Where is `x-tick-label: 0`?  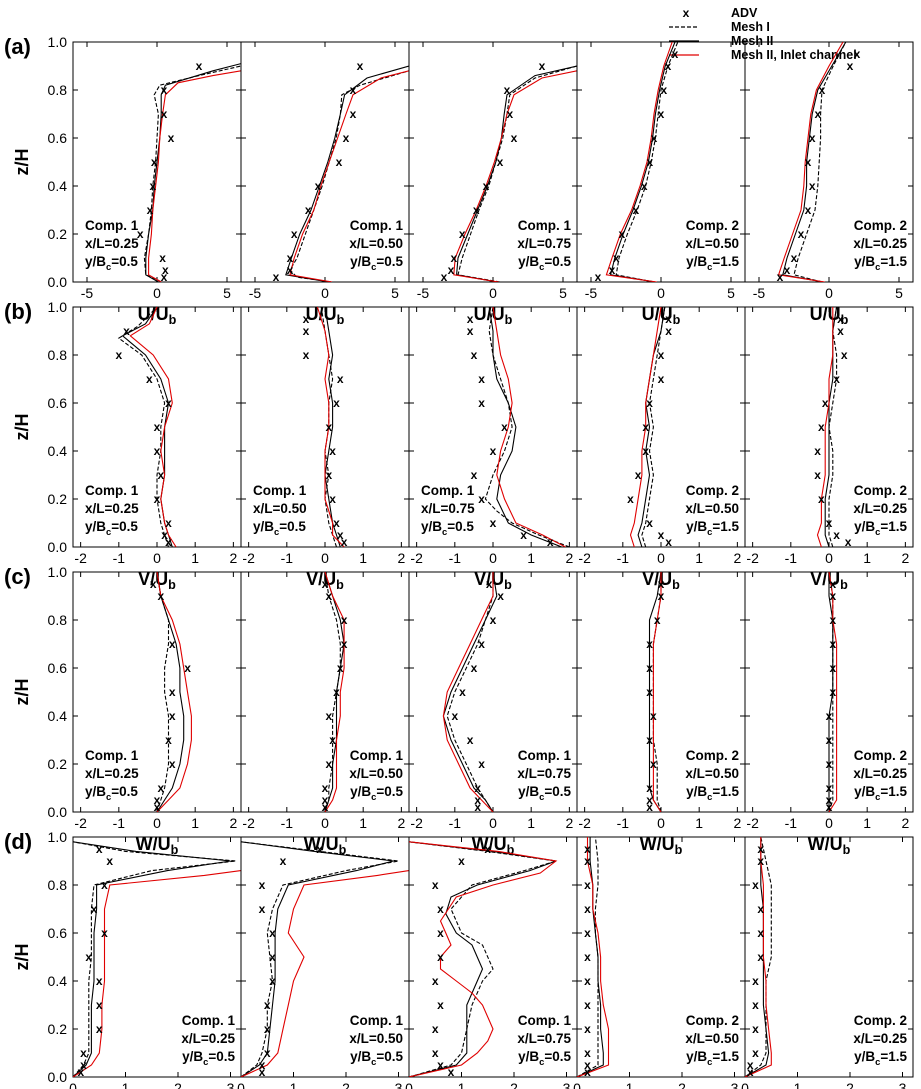 x-tick-label: 0 is located at coordinates (409, 1084).